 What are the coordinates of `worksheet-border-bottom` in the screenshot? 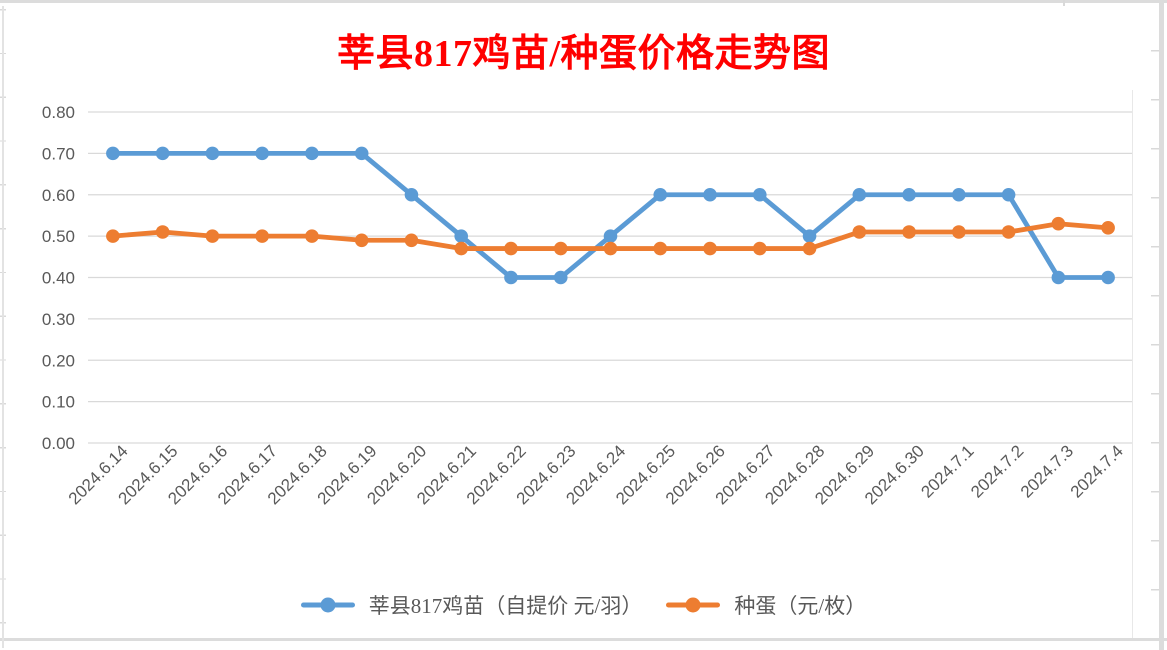 It's located at (583, 639).